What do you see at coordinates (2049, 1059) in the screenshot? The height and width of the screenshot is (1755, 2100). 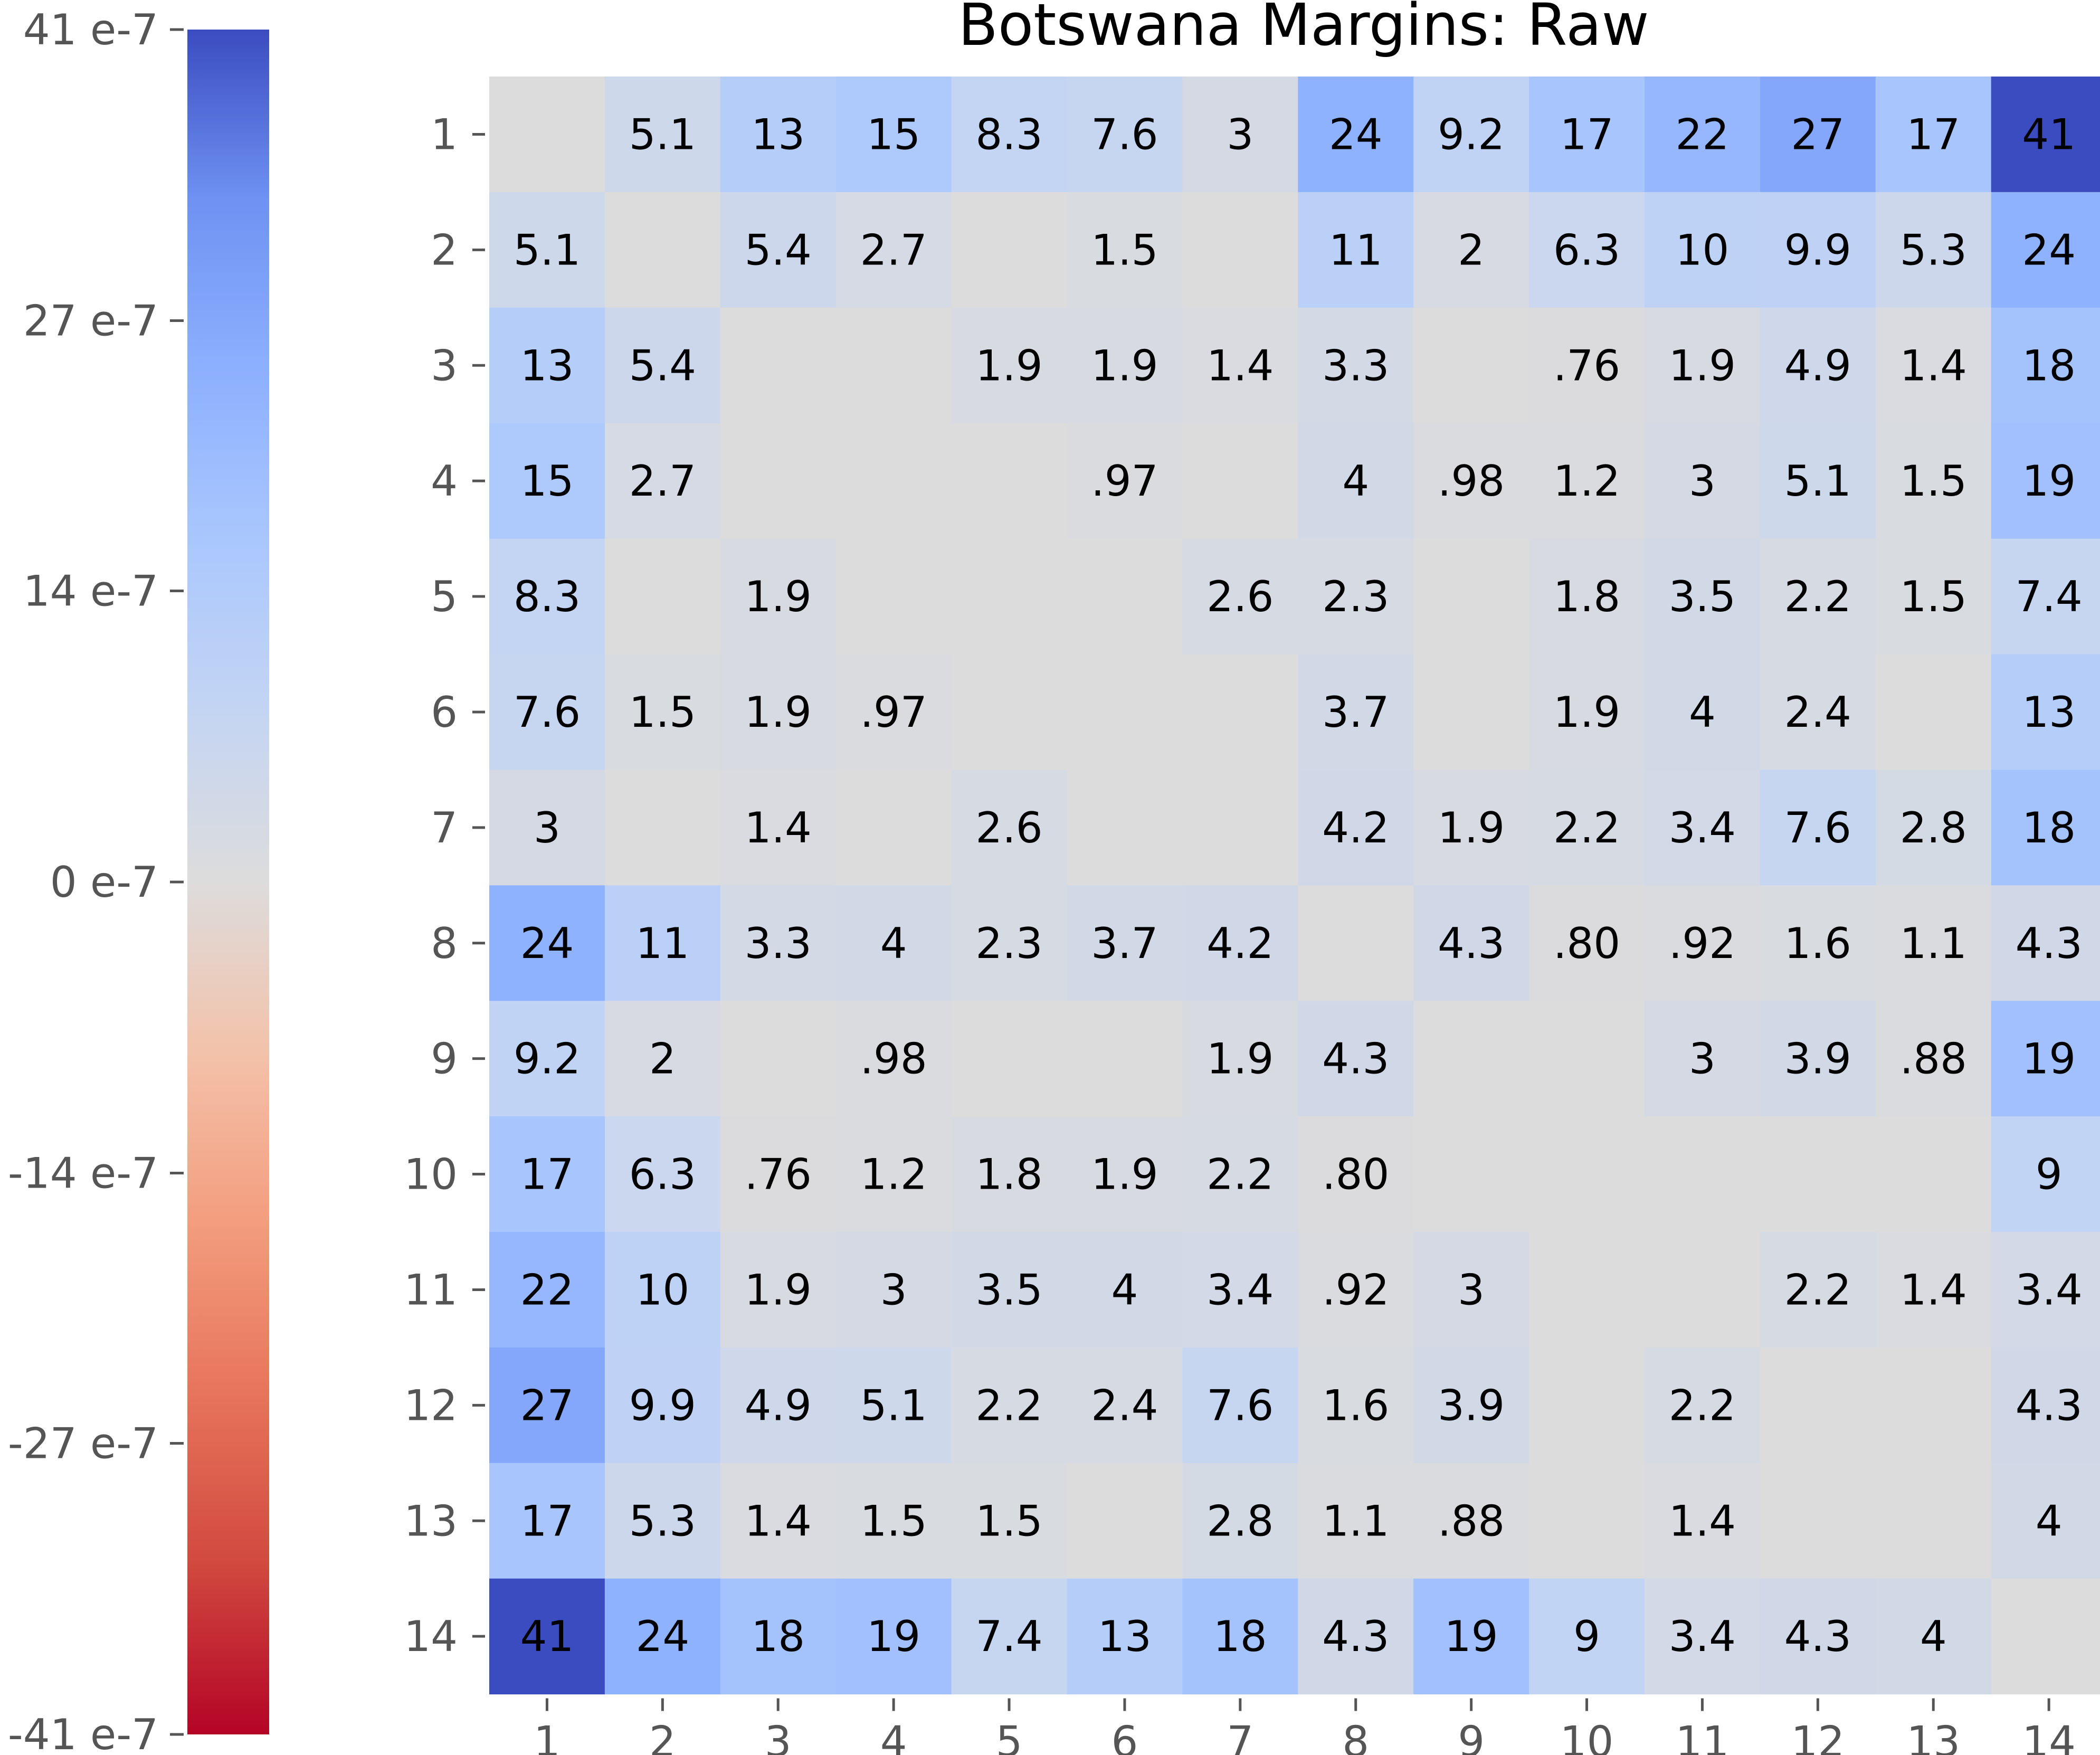 I see `cell-value-label: 19` at bounding box center [2049, 1059].